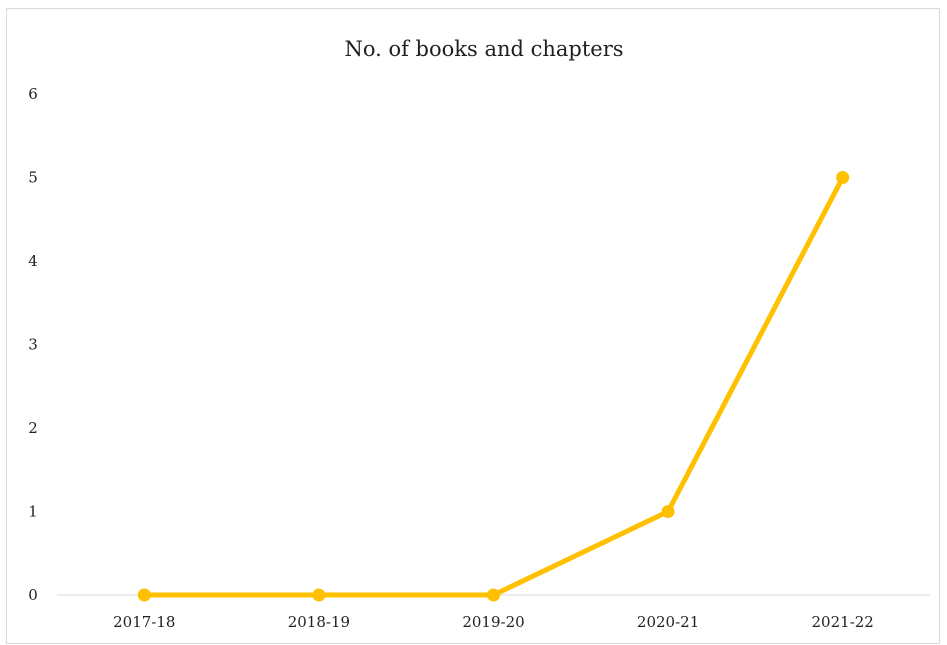  I want to click on x-tick-label: 2019-20, so click(493, 622).